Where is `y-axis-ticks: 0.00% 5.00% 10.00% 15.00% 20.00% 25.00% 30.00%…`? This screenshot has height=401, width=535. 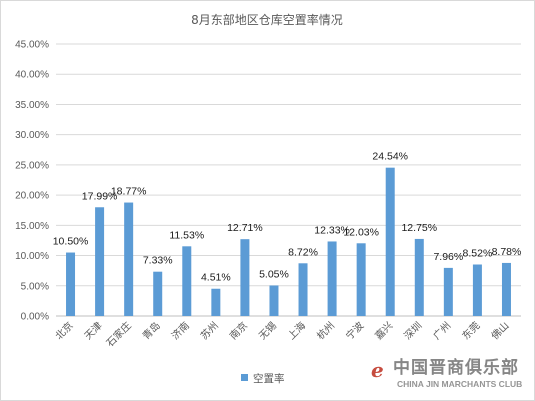
y-axis-ticks: 0.00% 5.00% 10.00% 15.00% 20.00% 25.00% 30.00%… is located at coordinates (32, 181).